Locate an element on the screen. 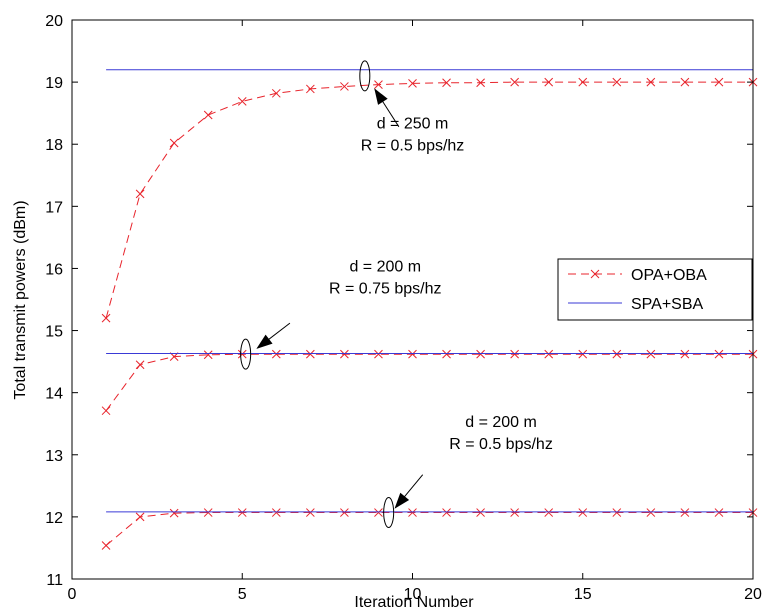 The width and height of the screenshot is (767, 613). x-tick-label: 0 is located at coordinates (72, 594).